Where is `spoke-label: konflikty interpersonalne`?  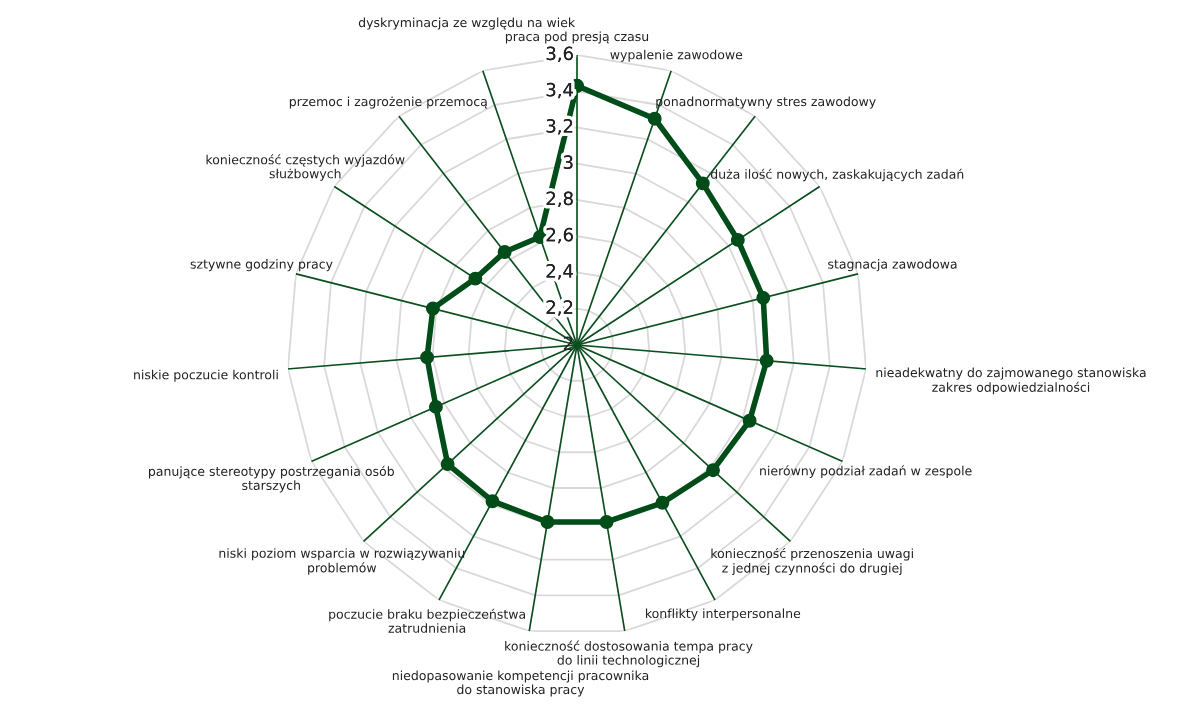
spoke-label: konflikty interpersonalne is located at coordinates (723, 614).